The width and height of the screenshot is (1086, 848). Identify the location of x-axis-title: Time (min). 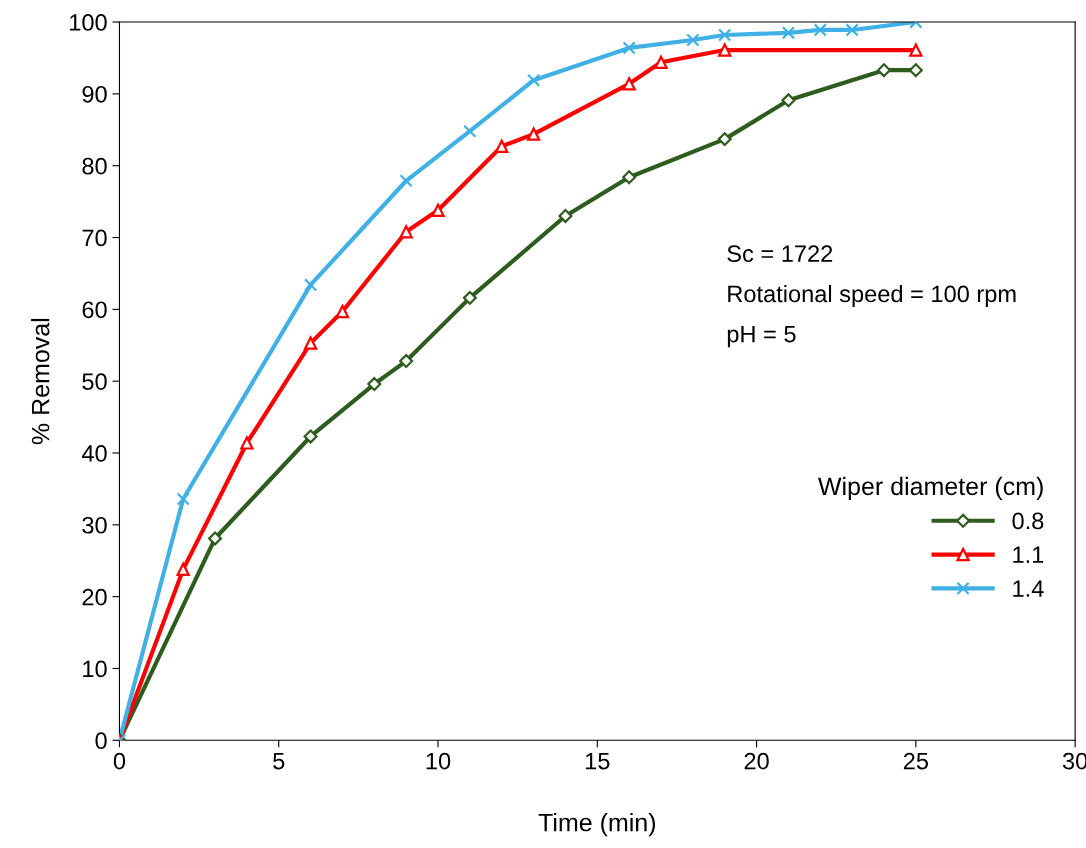
(596, 825).